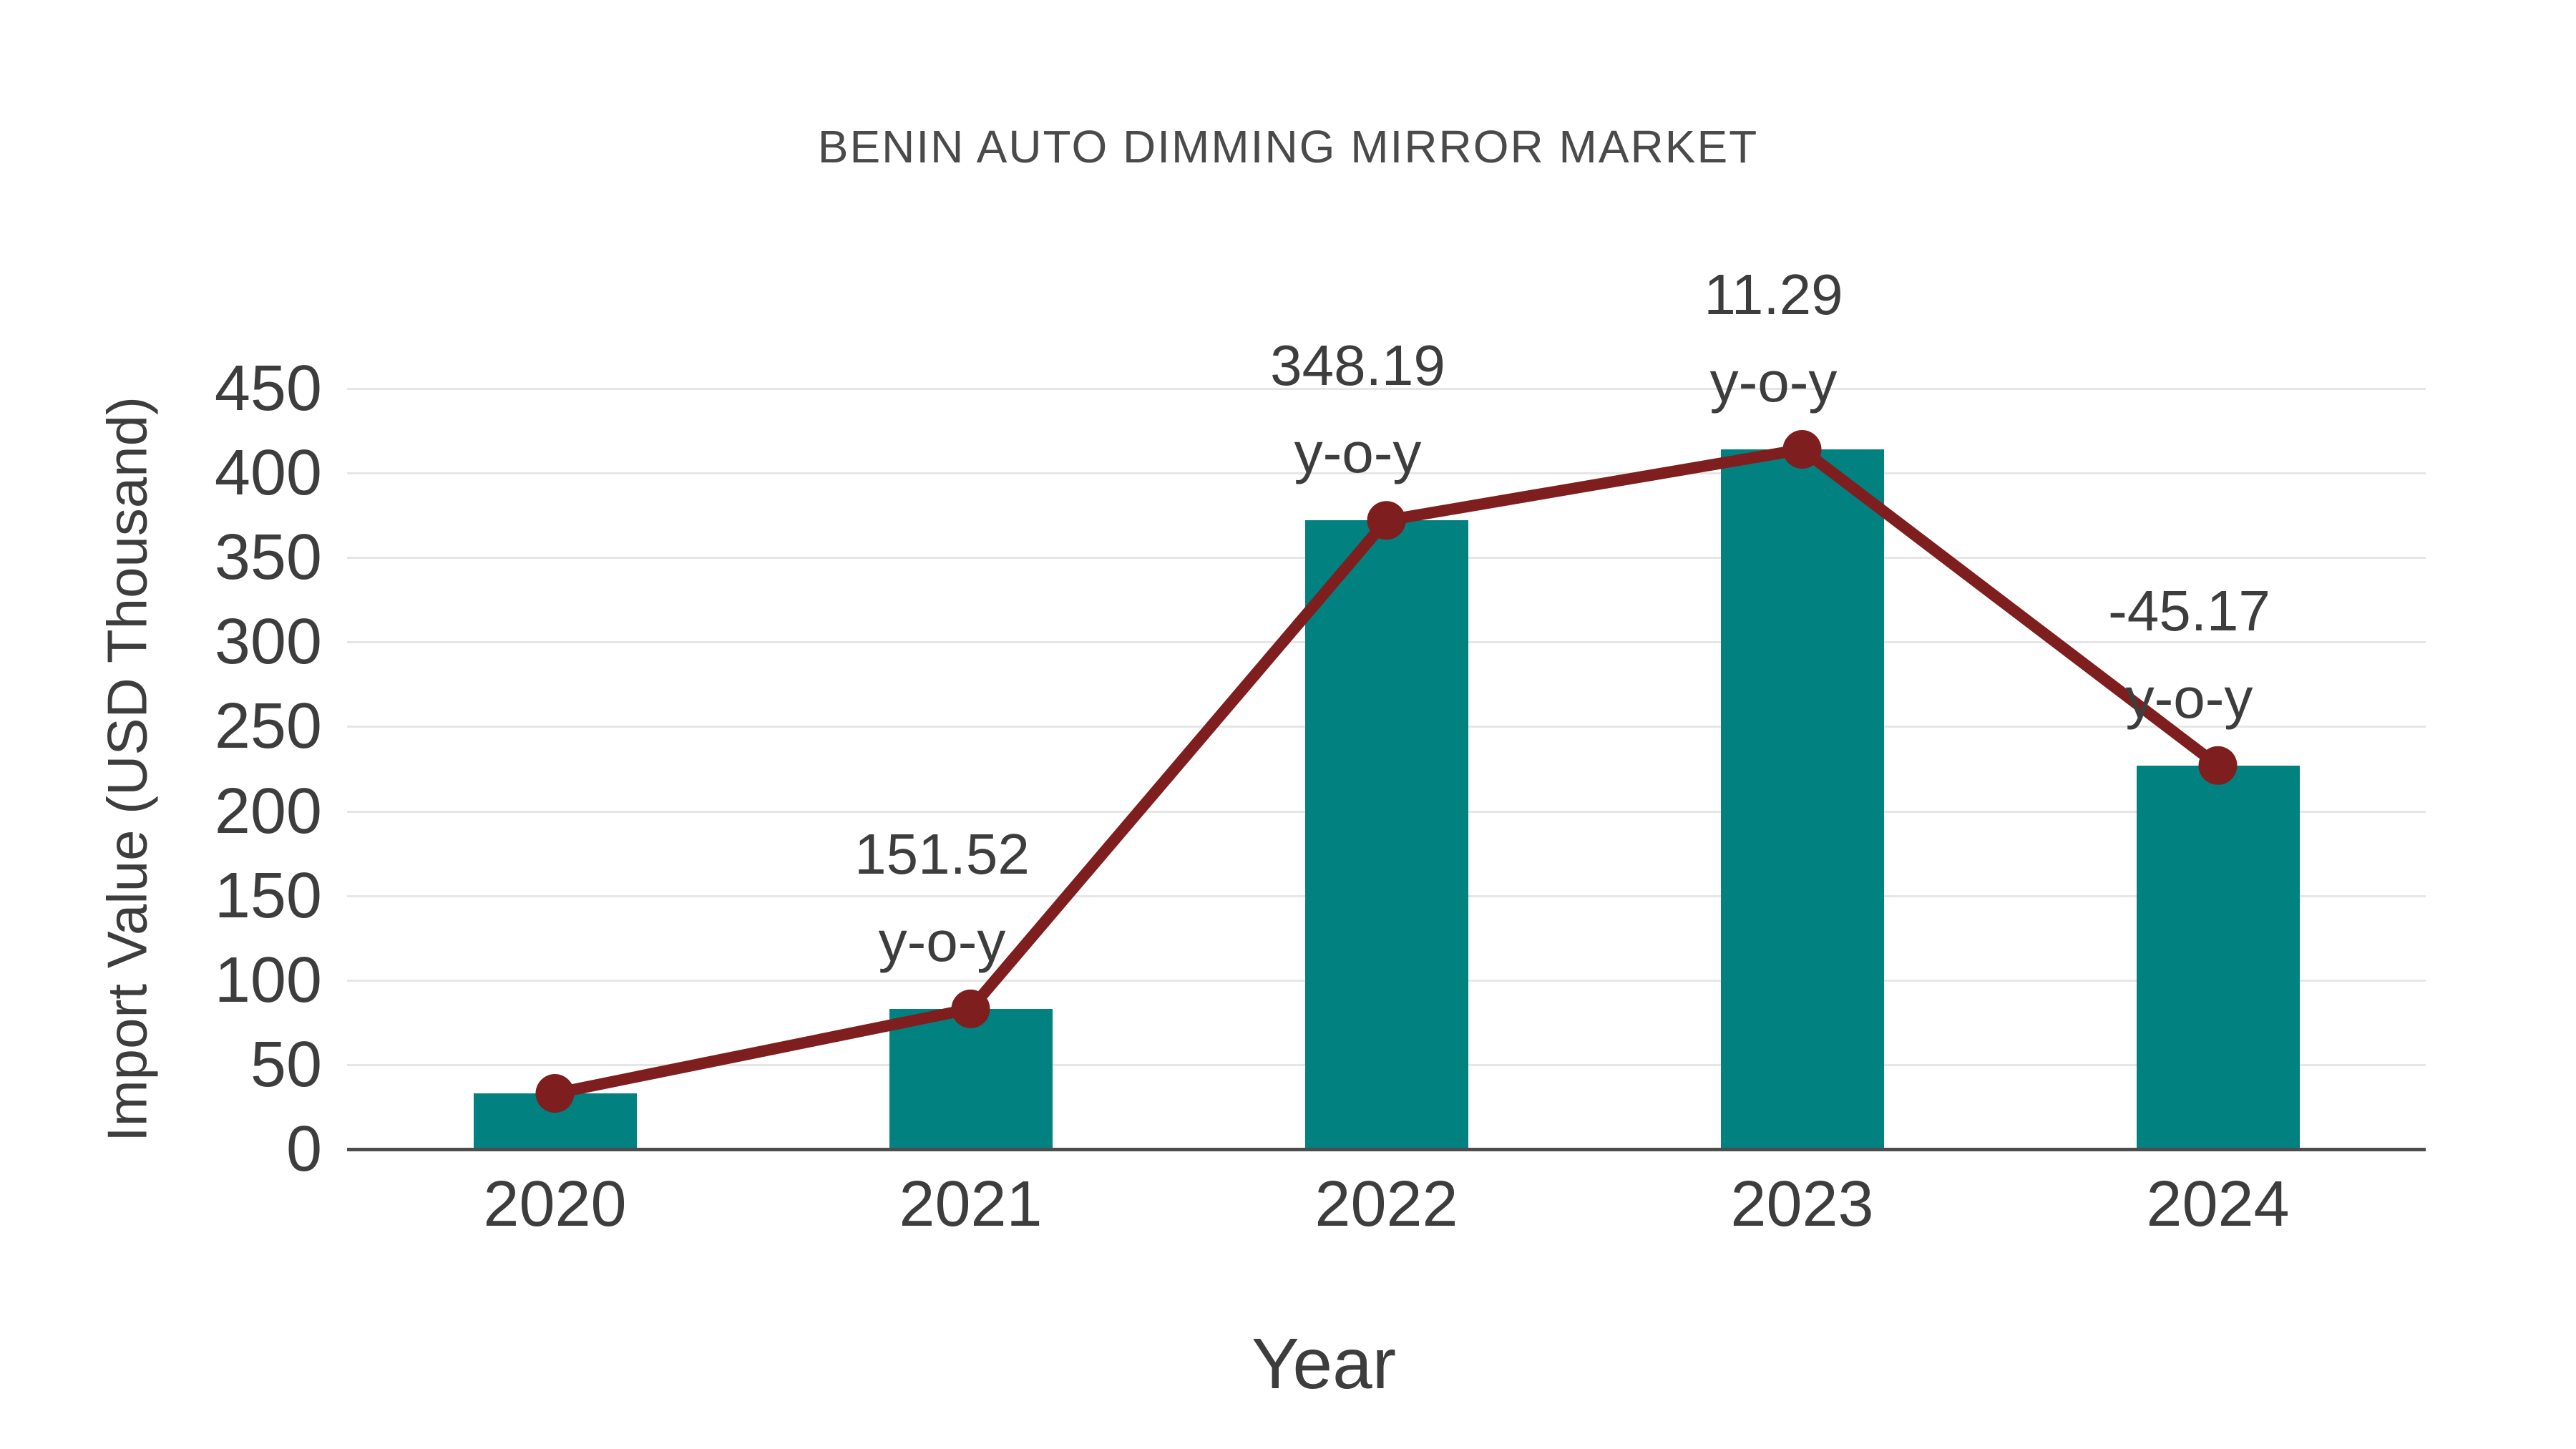 The height and width of the screenshot is (1449, 2576). I want to click on y-tick-label-0: 0, so click(304, 1149).